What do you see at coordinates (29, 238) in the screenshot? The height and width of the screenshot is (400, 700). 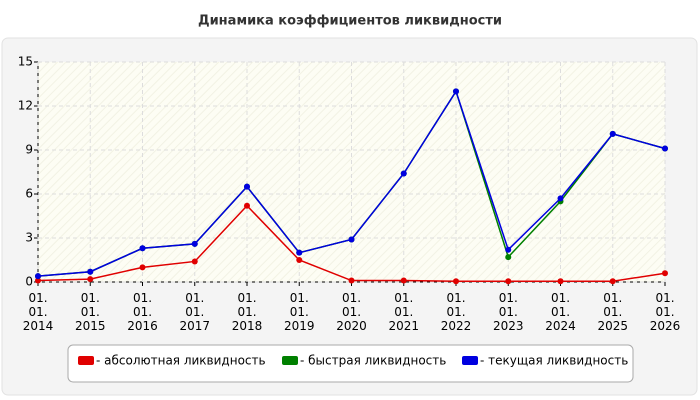 I see `y-tick-label: 3` at bounding box center [29, 238].